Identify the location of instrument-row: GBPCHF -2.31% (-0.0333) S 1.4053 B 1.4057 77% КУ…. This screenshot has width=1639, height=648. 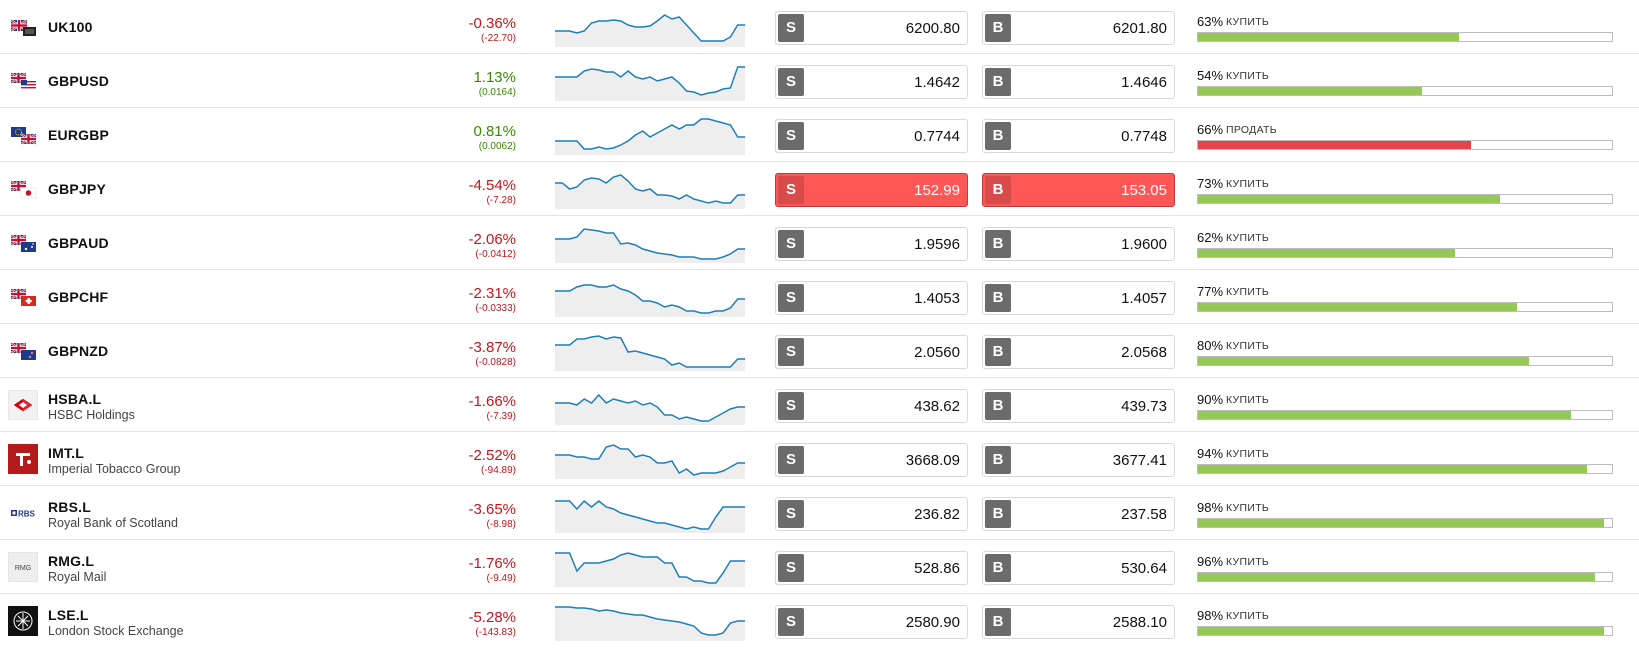
(819, 297).